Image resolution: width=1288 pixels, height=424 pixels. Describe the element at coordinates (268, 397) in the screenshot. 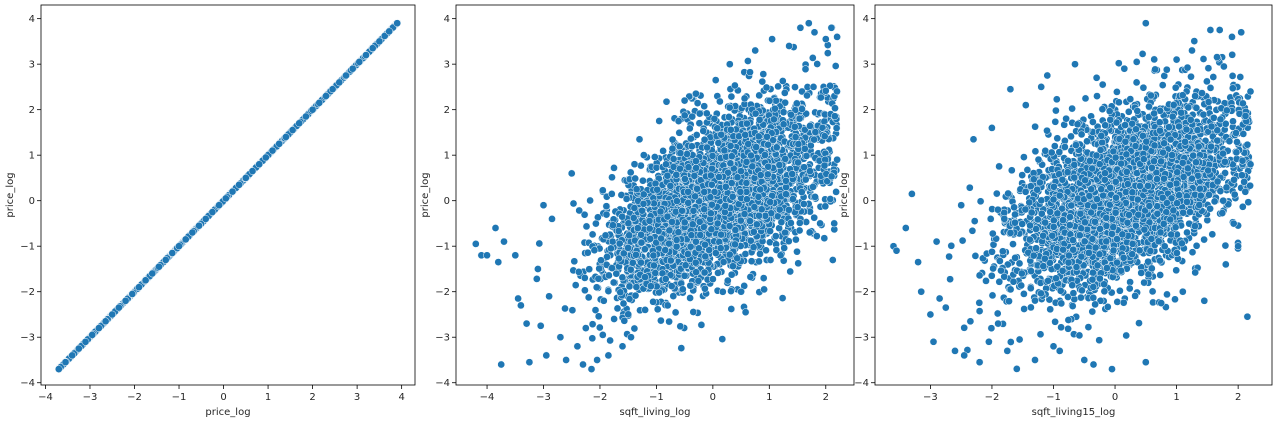

I see `x-tick-label: 1` at that location.